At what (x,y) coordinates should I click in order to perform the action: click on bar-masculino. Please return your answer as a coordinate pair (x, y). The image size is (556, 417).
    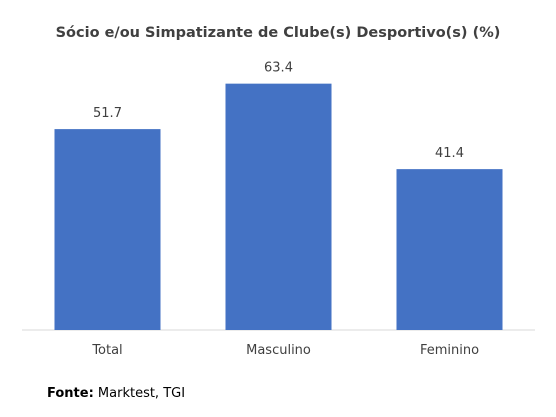
    Looking at the image, I should click on (278, 207).